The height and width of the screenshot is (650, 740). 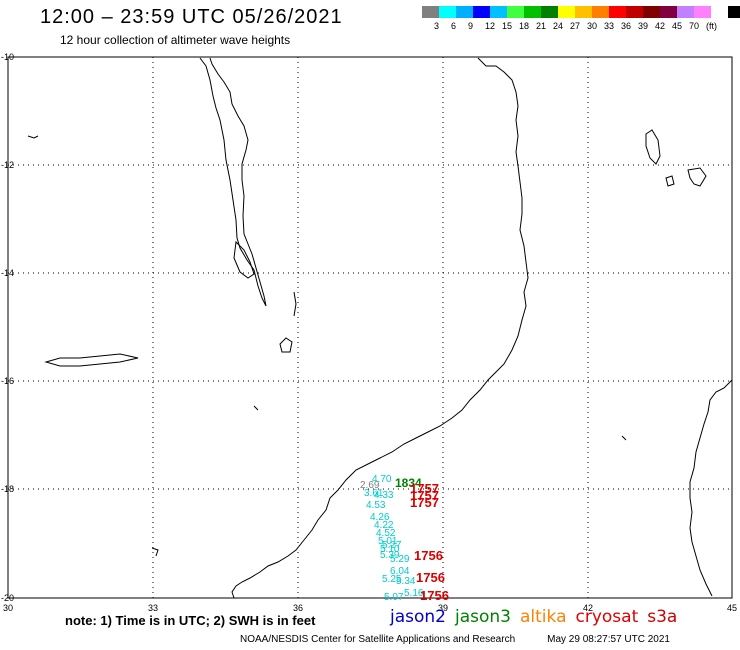 I want to click on observation-label: 4.26, so click(x=380, y=517).